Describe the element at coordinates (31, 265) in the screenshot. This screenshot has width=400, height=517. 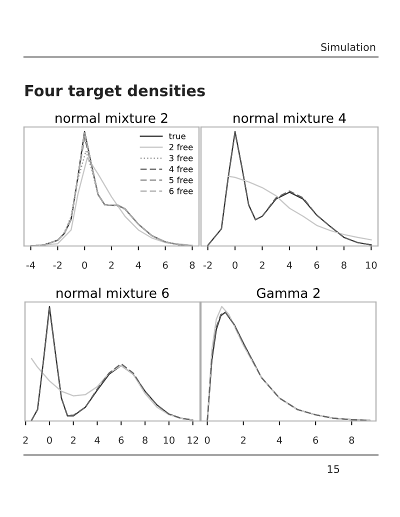
I see `x-tick-label: -4` at that location.